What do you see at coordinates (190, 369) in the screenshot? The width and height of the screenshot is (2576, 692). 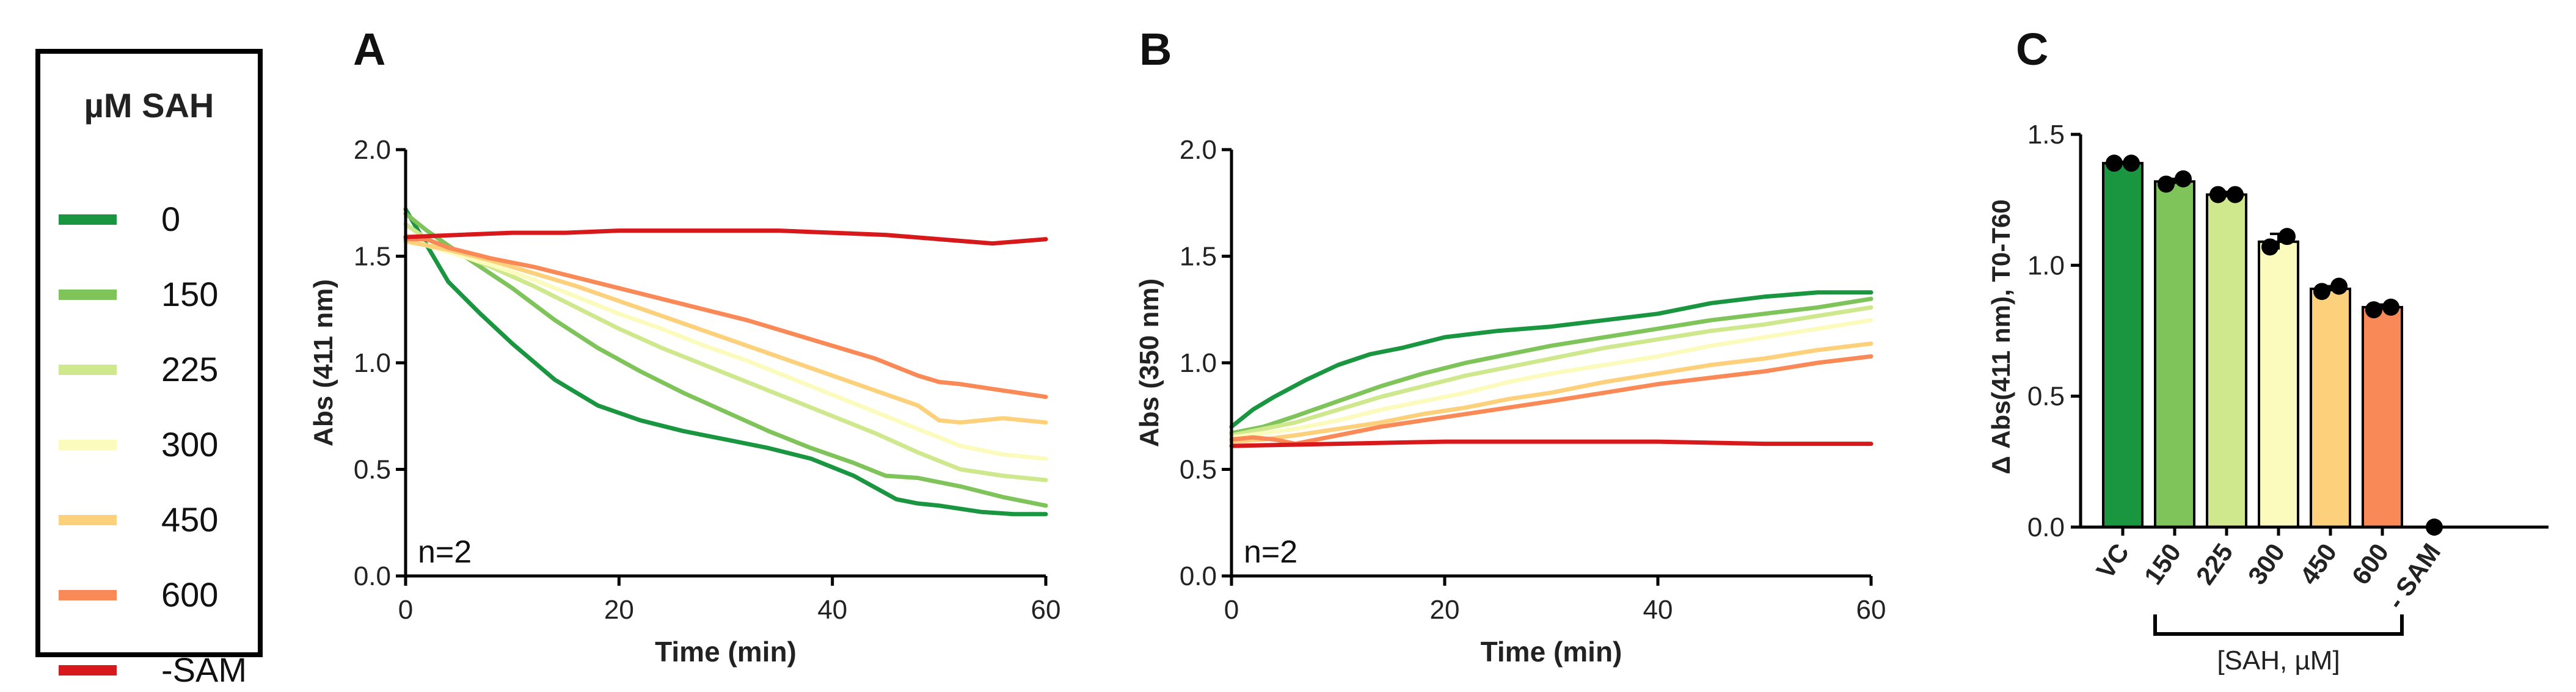 I see `legend-label: 225` at bounding box center [190, 369].